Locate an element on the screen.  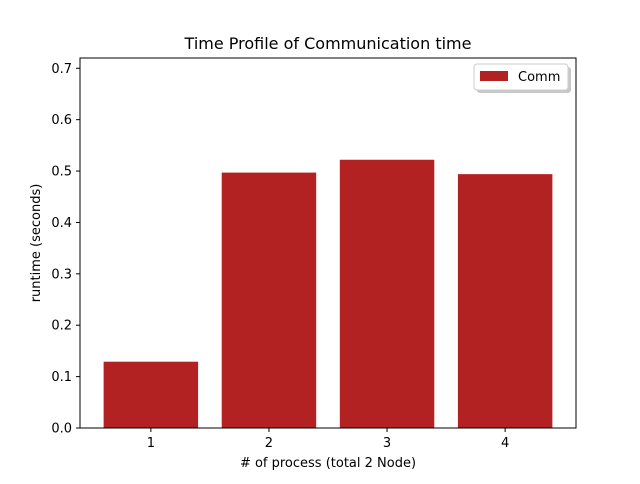
y-tick-label: 0.4 is located at coordinates (61, 223).